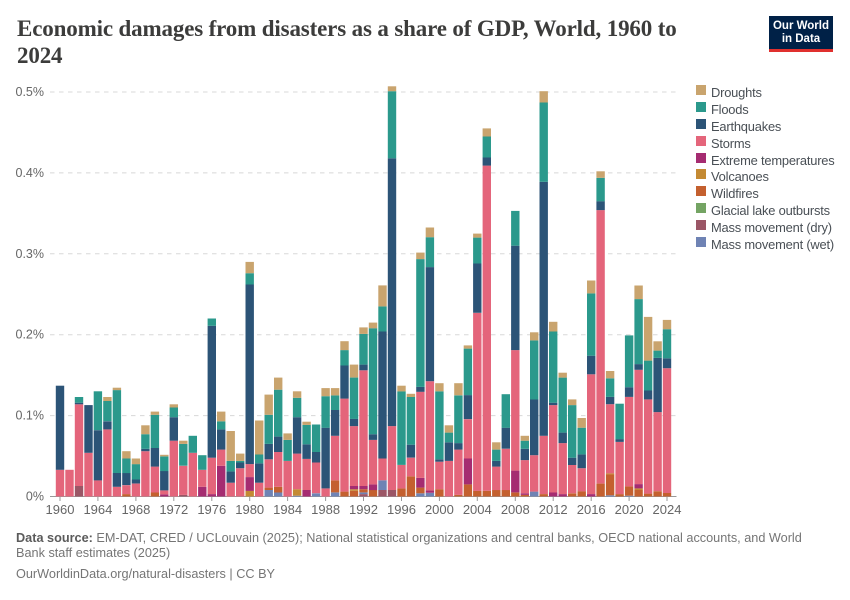 The height and width of the screenshot is (600, 850). Describe the element at coordinates (30, 416) in the screenshot. I see `svg-text: 0.1%` at that location.